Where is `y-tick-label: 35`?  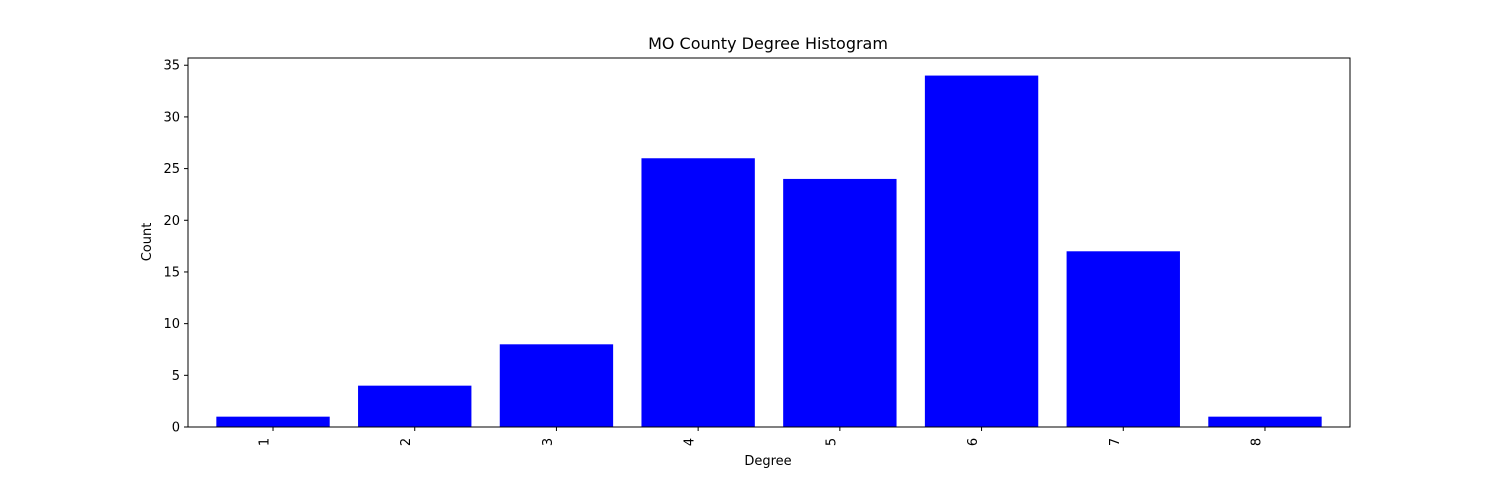
y-tick-label: 35 is located at coordinates (171, 66).